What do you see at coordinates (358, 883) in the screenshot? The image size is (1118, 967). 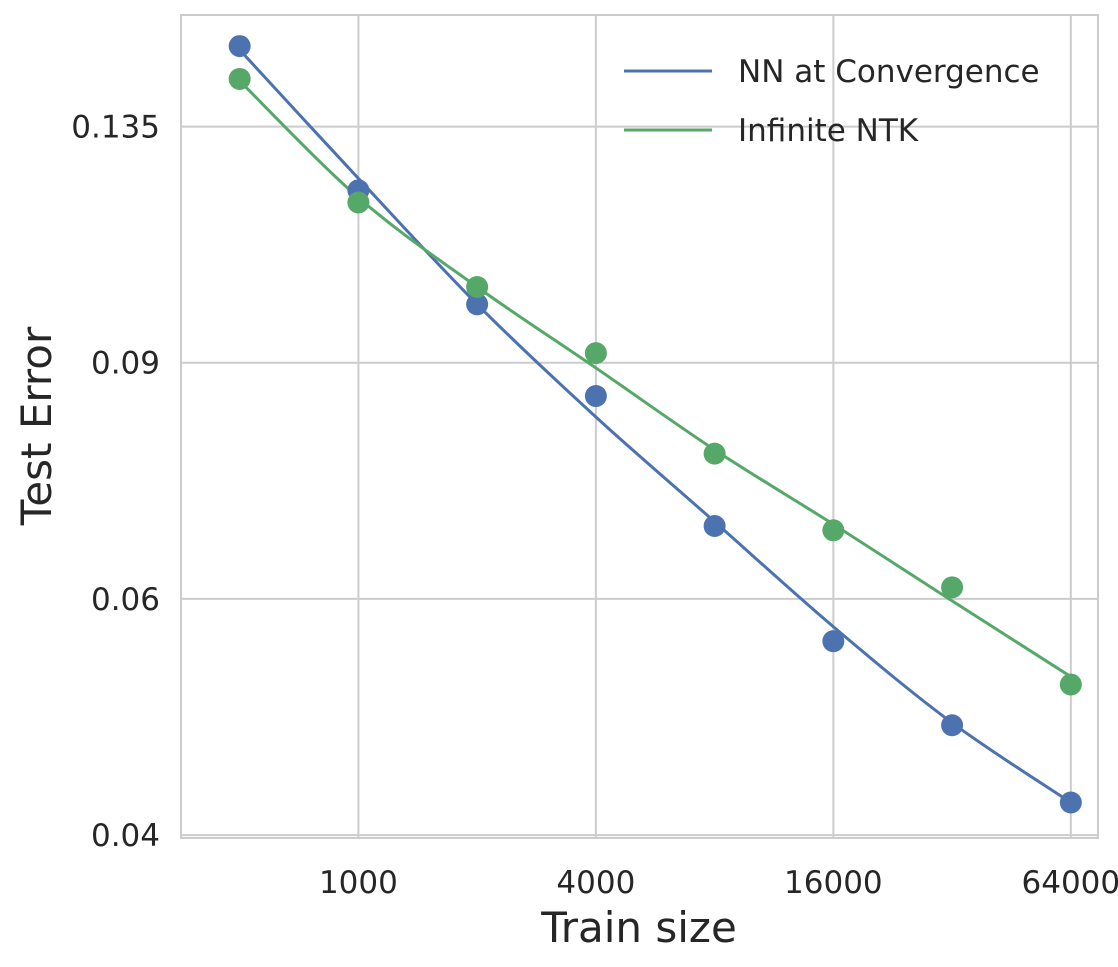 I see `x-tick-label: 1000` at bounding box center [358, 883].